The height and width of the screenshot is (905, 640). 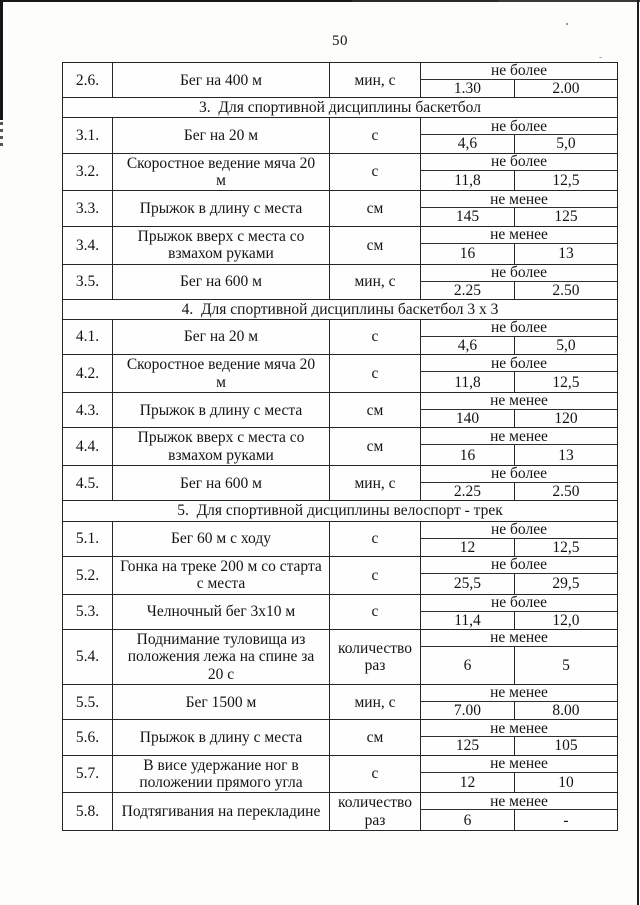 What do you see at coordinates (468, 711) in the screenshot?
I see `value-1: 7.00` at bounding box center [468, 711].